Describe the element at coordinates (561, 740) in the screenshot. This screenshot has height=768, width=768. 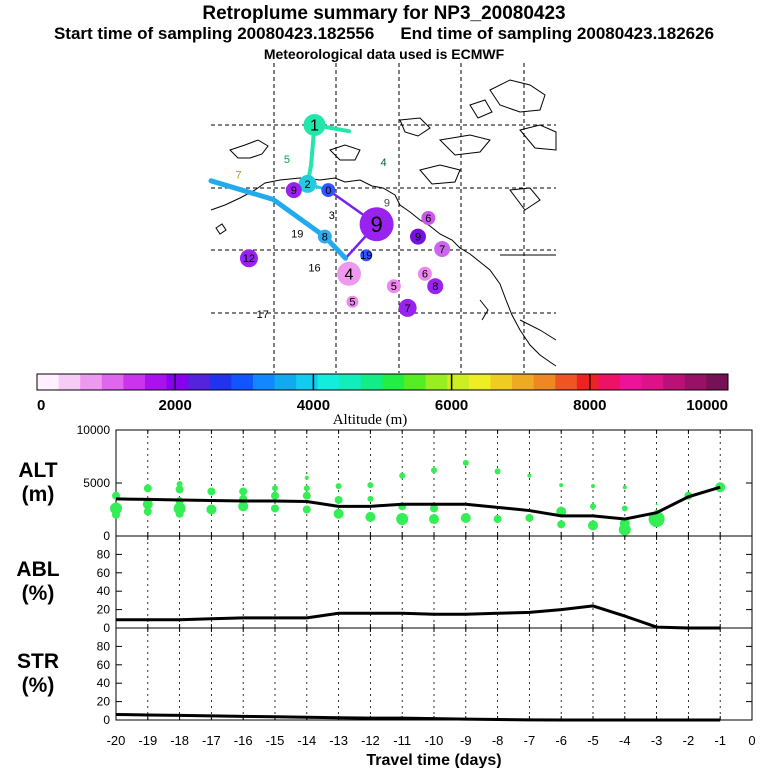
I see `x-tick-label: -6` at that location.